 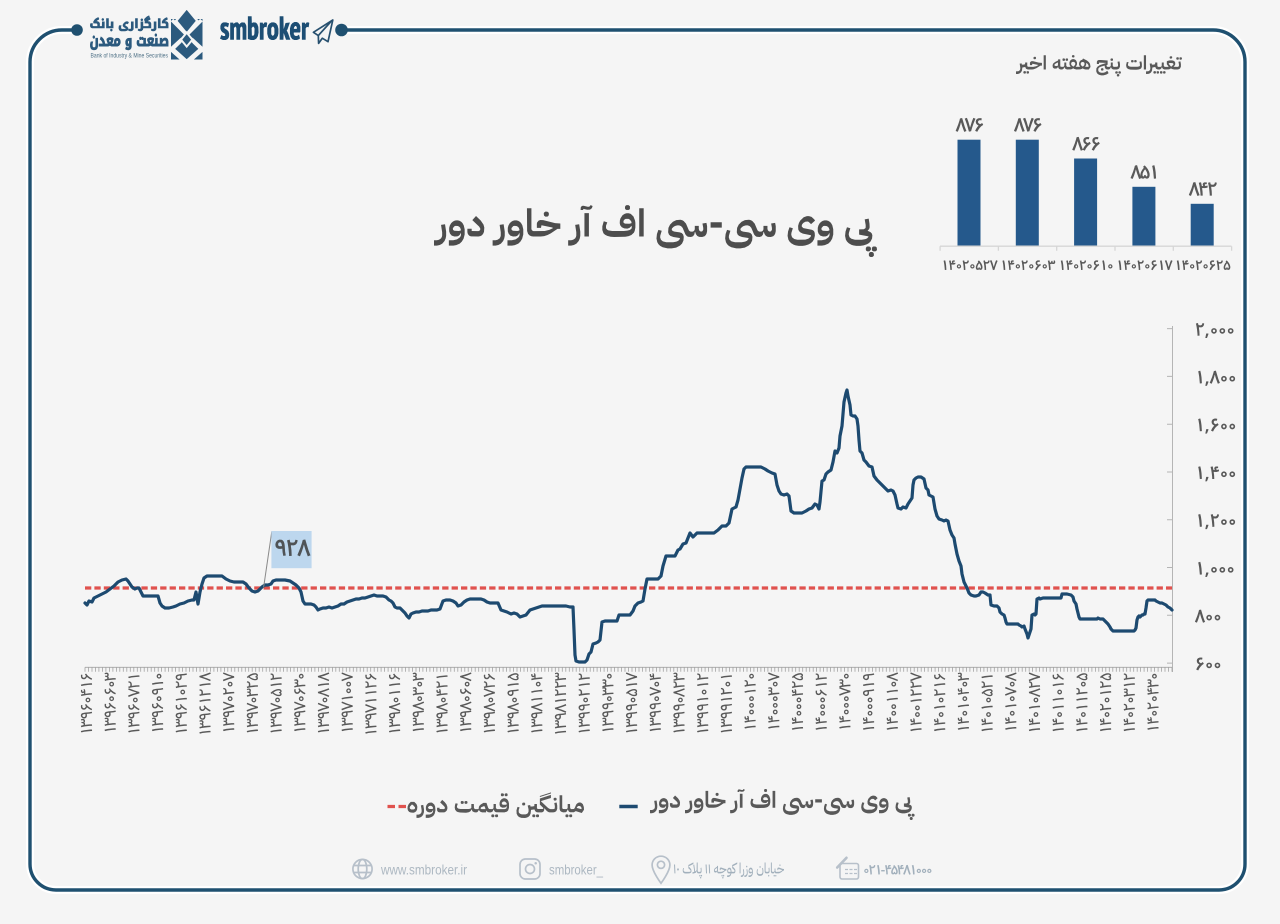 I want to click on svg-text: www.smbroker.ir, so click(x=423, y=870).